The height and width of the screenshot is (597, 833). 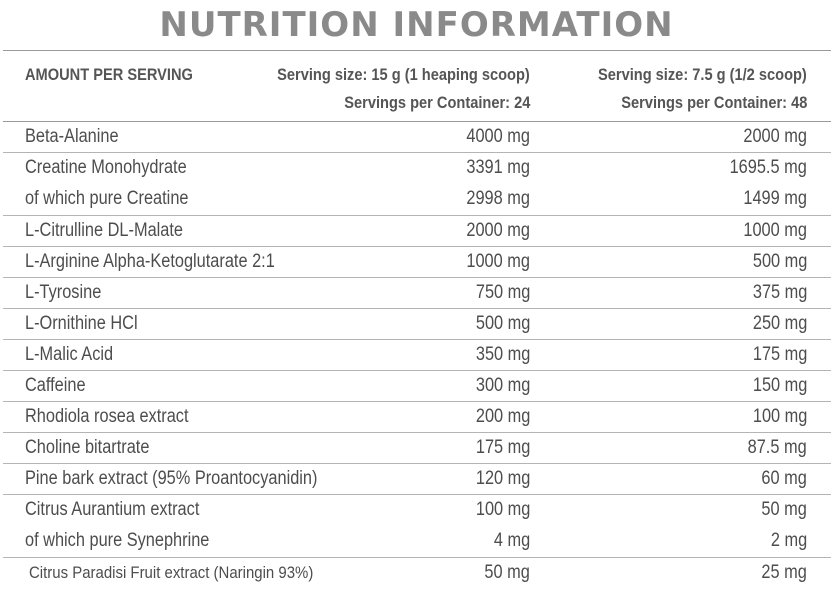 I want to click on ingredient-amount-serving: 300 mg, so click(x=502, y=385).